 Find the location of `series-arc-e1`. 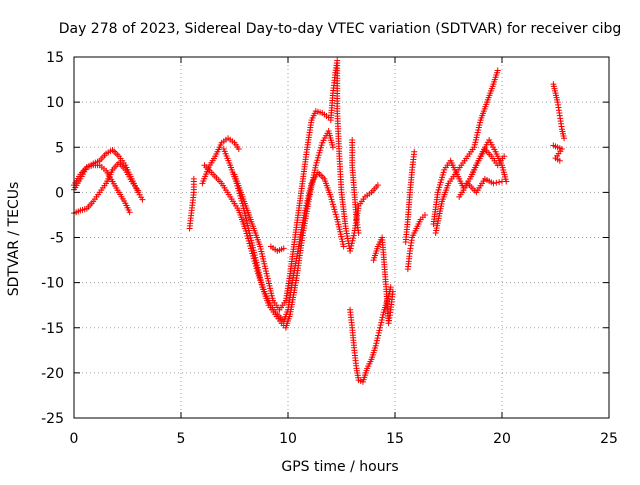

series-arc-e1 is located at coordinates (559, 111).